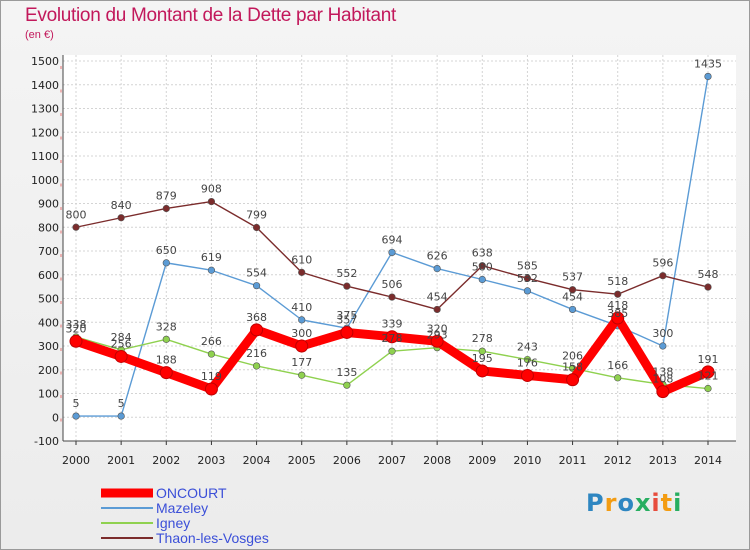  I want to click on x-tick-label: 2013, so click(663, 460).